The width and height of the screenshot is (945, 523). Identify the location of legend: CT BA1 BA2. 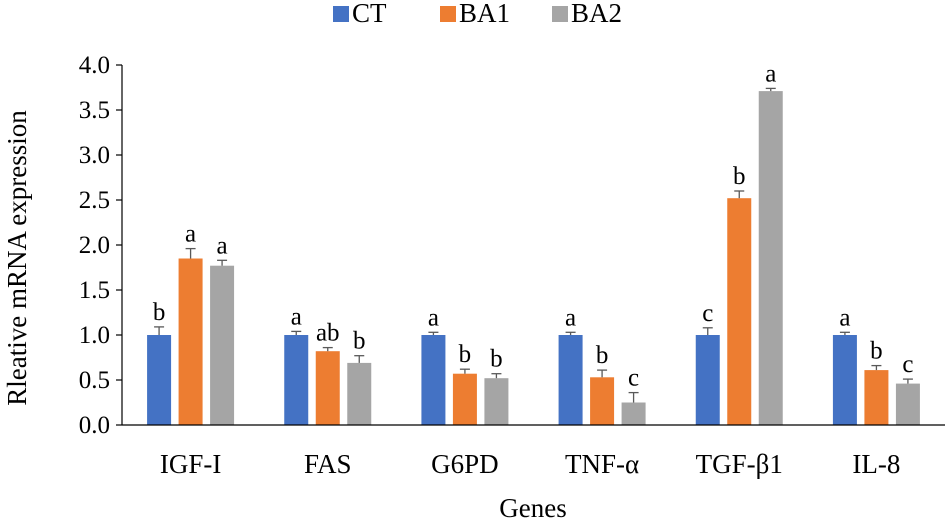
(477, 14).